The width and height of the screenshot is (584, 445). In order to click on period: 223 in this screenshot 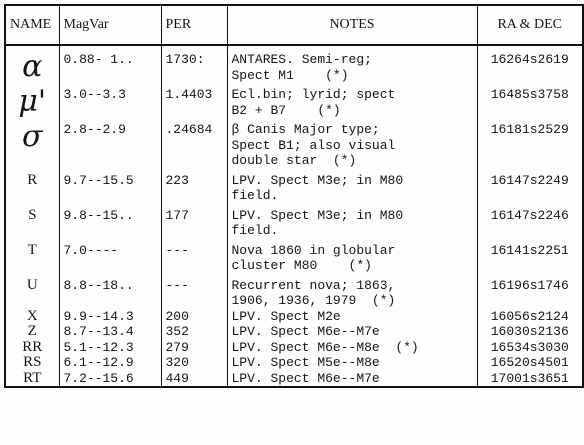, I will do `click(194, 186)`.